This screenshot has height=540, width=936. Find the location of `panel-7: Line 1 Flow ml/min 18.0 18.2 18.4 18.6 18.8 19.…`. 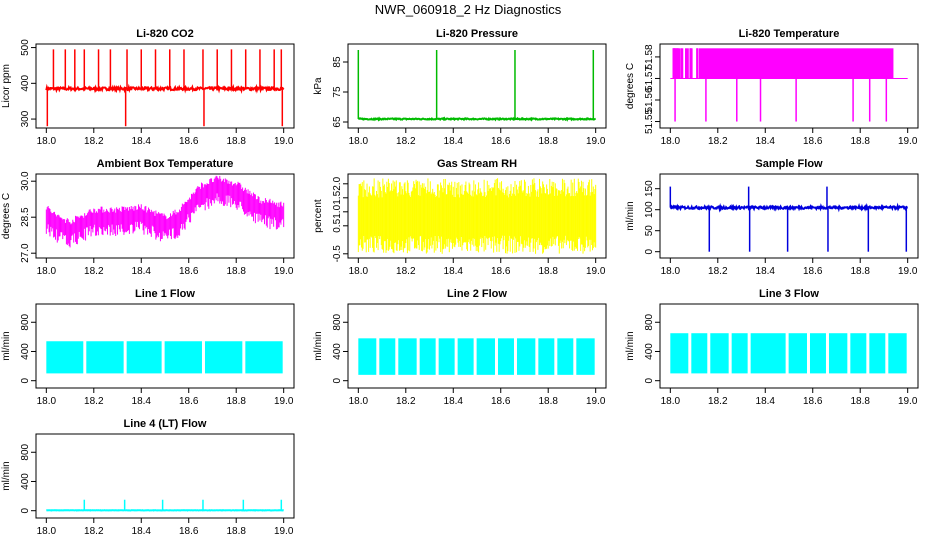

panel-7: Line 1 Flow ml/min 18.0 18.2 18.4 18.6 18.8 19.… is located at coordinates (148, 347).